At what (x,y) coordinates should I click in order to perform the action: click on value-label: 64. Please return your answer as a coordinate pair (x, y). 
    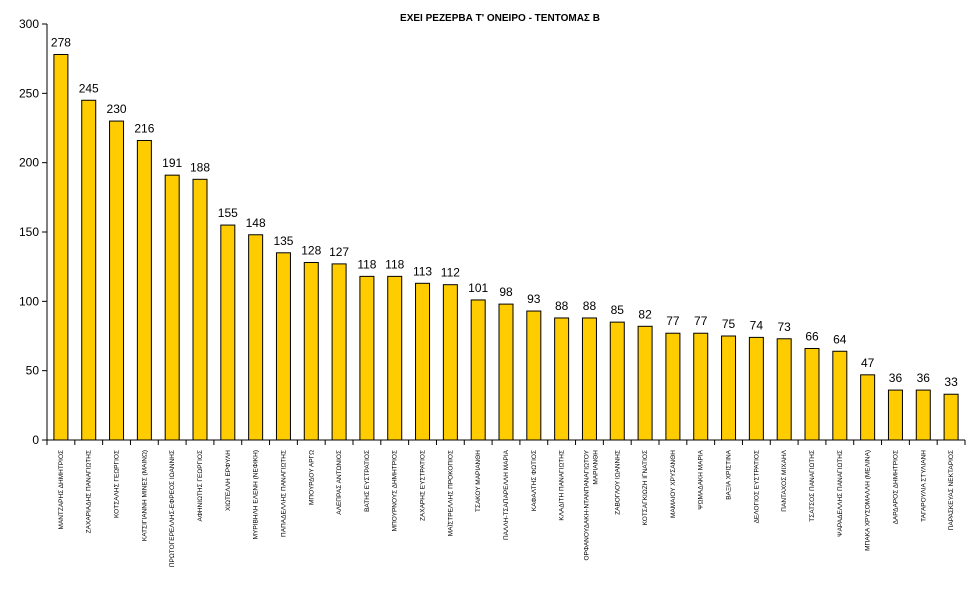
    Looking at the image, I should click on (840, 339).